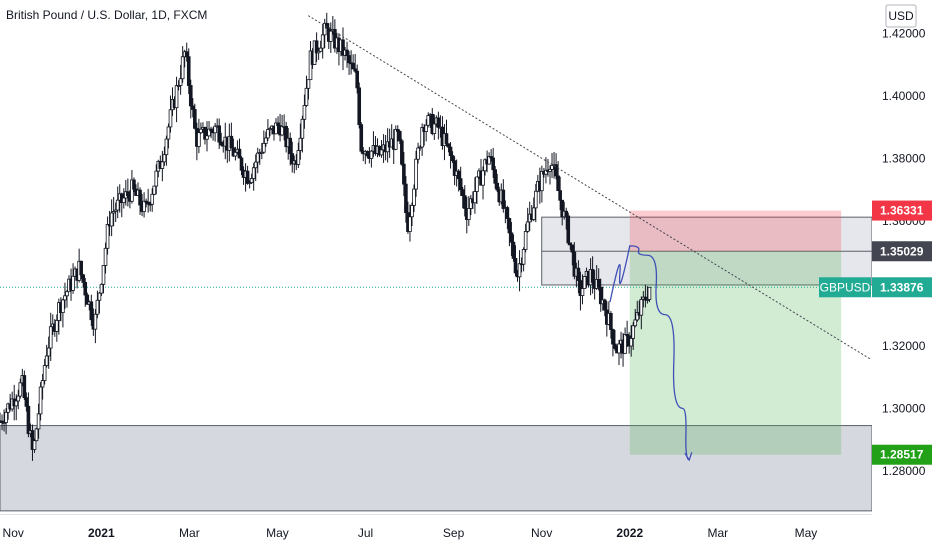  I want to click on x-tick-label: 2022, so click(629, 533).